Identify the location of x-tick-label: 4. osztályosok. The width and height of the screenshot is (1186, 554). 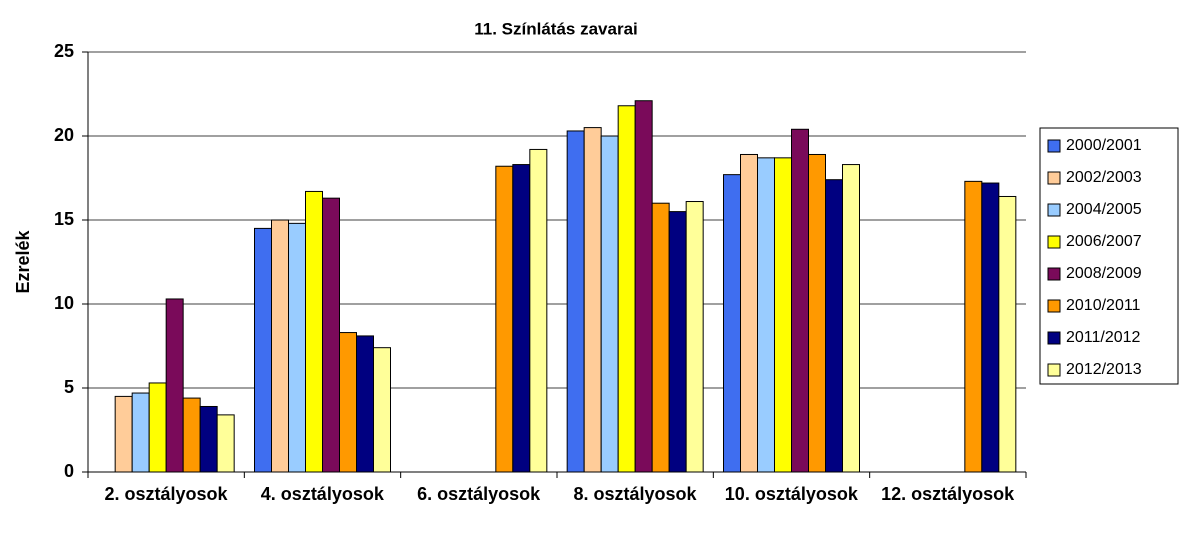
(322, 494).